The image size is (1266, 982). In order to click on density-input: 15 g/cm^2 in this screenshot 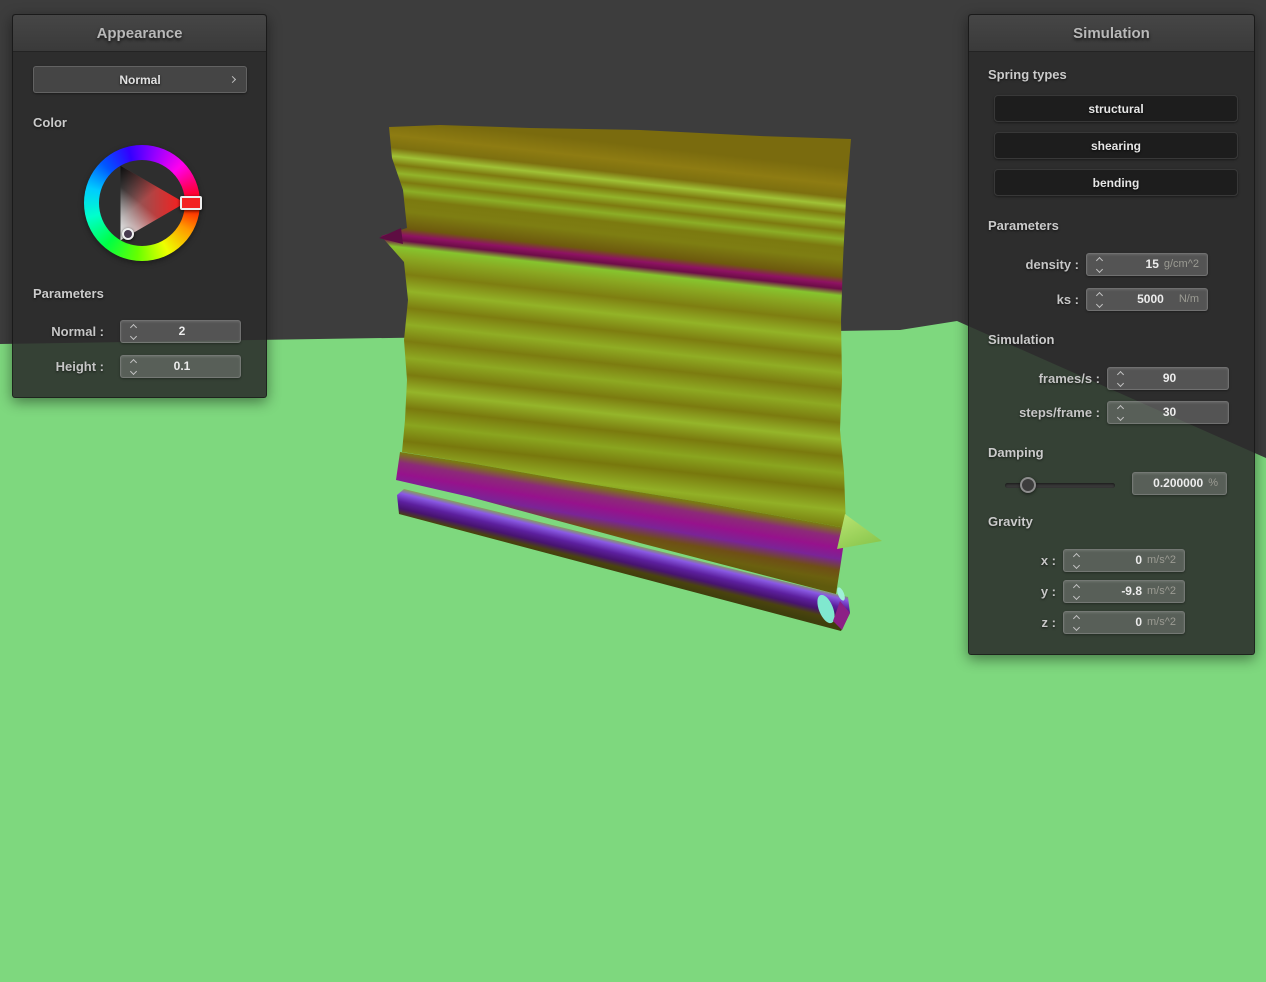, I will do `click(1147, 264)`.